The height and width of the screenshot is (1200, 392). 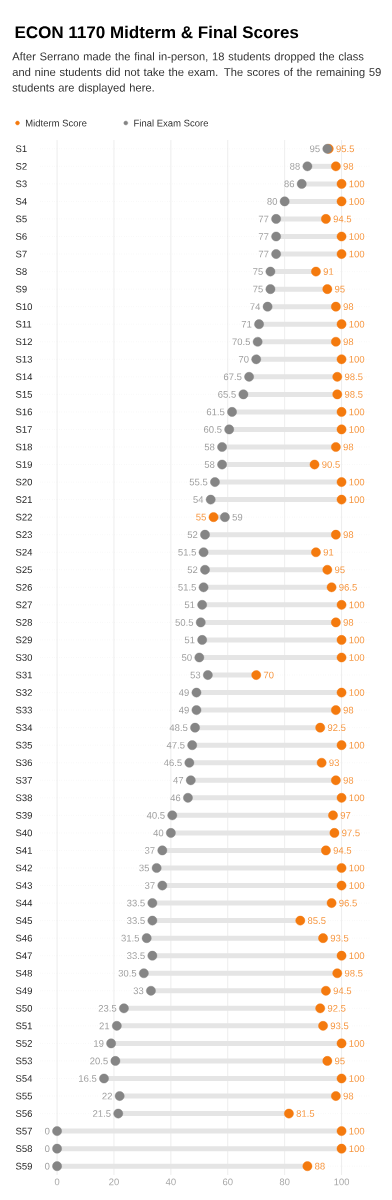 What do you see at coordinates (320, 1166) in the screenshot?
I see `data-label: 88` at bounding box center [320, 1166].